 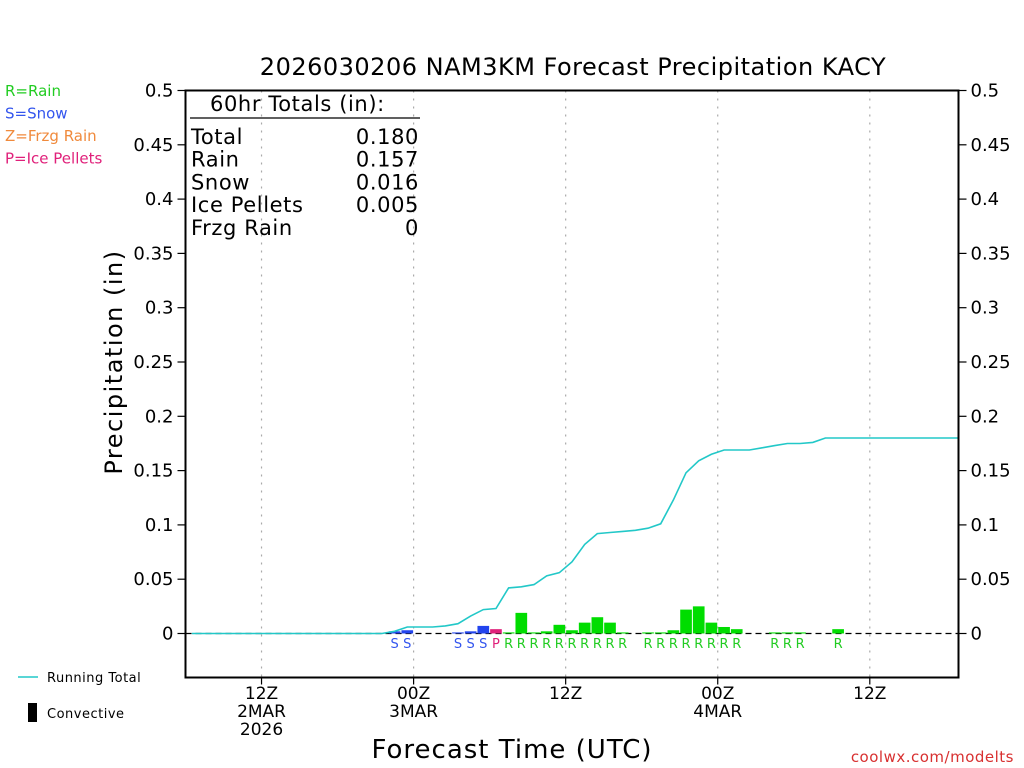 What do you see at coordinates (413, 694) in the screenshot?
I see `x-tick-label: 00Z` at bounding box center [413, 694].